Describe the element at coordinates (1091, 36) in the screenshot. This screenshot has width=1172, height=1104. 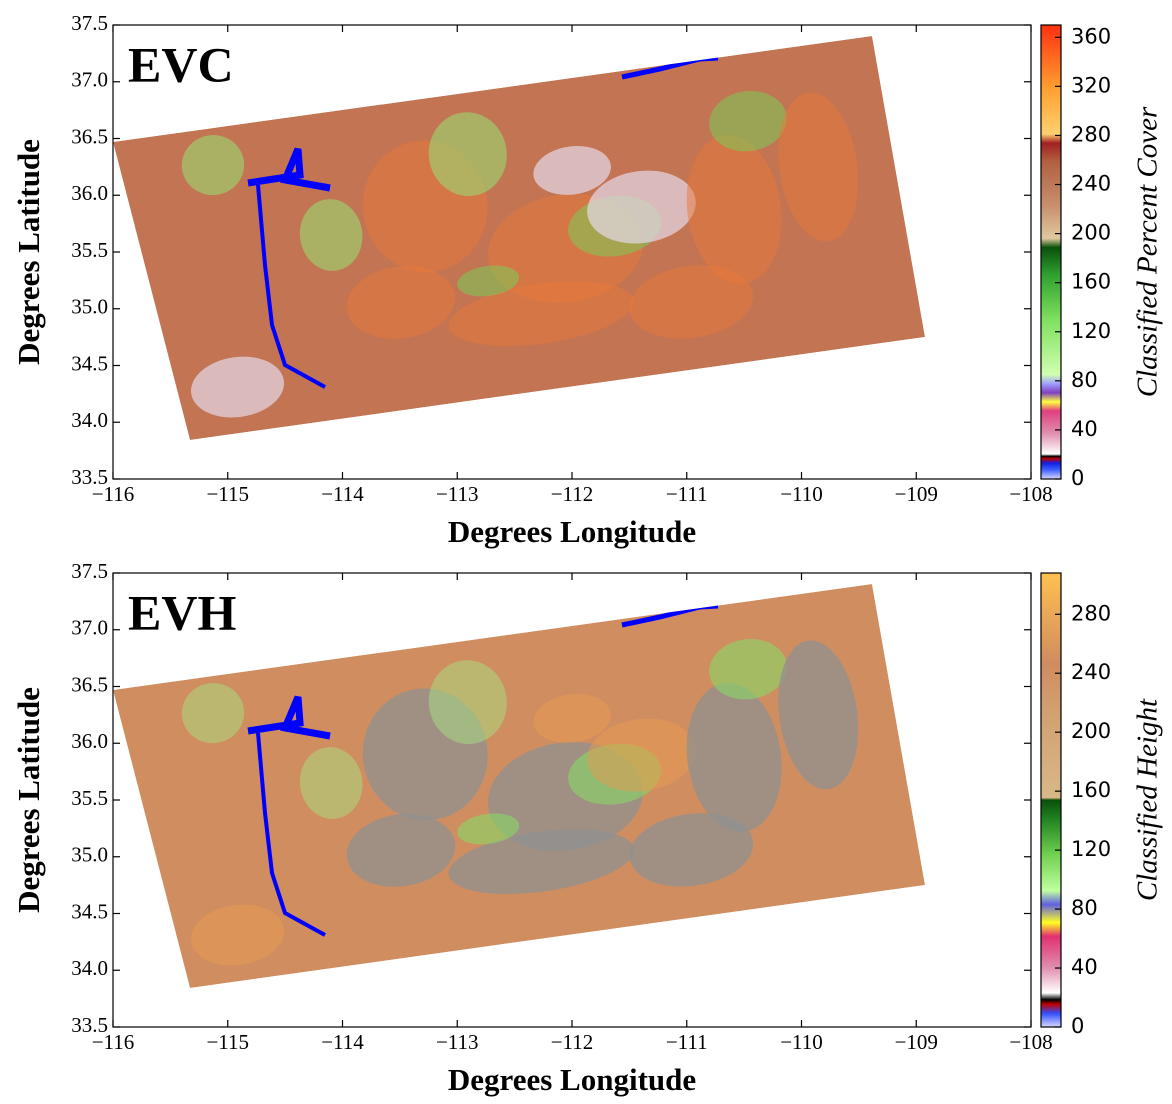
I see `colorbar-tick-label: 360` at that location.